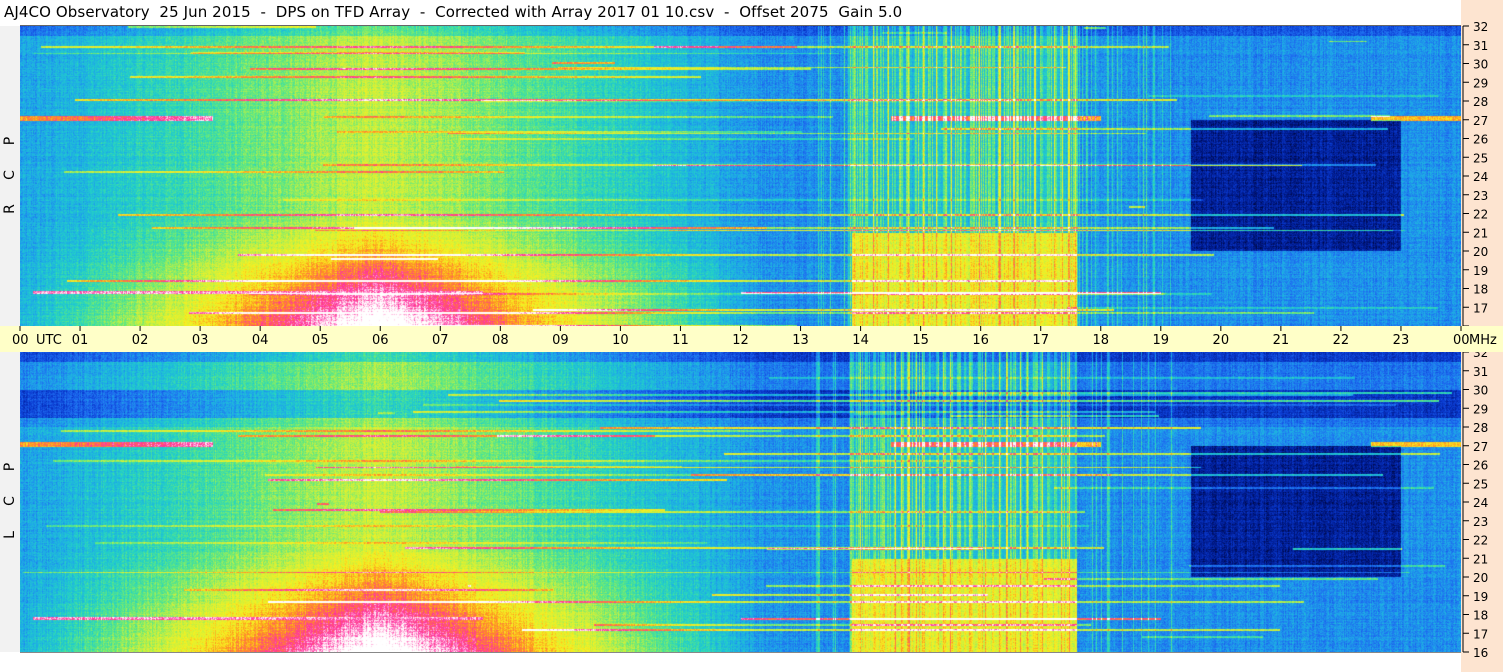  I want to click on frequency-tick-label: 16, so click(1480, 653).